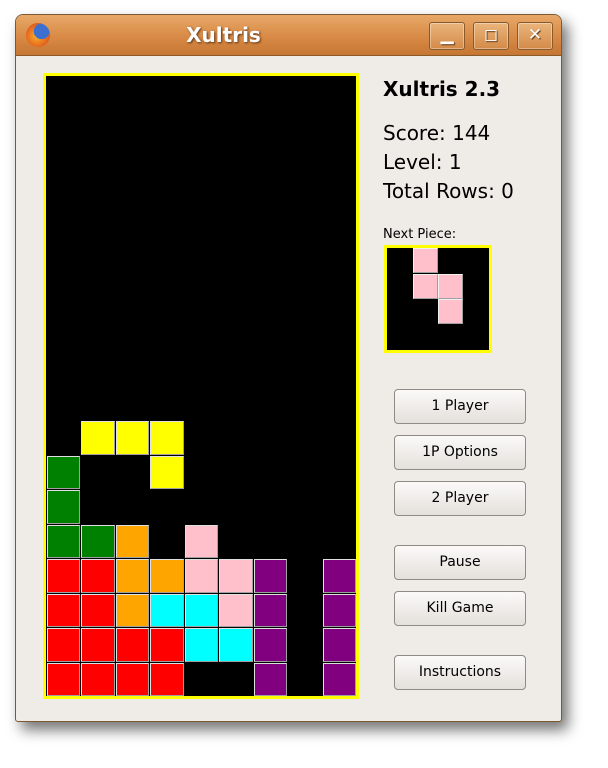  Describe the element at coordinates (460, 406) in the screenshot. I see `one-player-button: 1 Player` at that location.